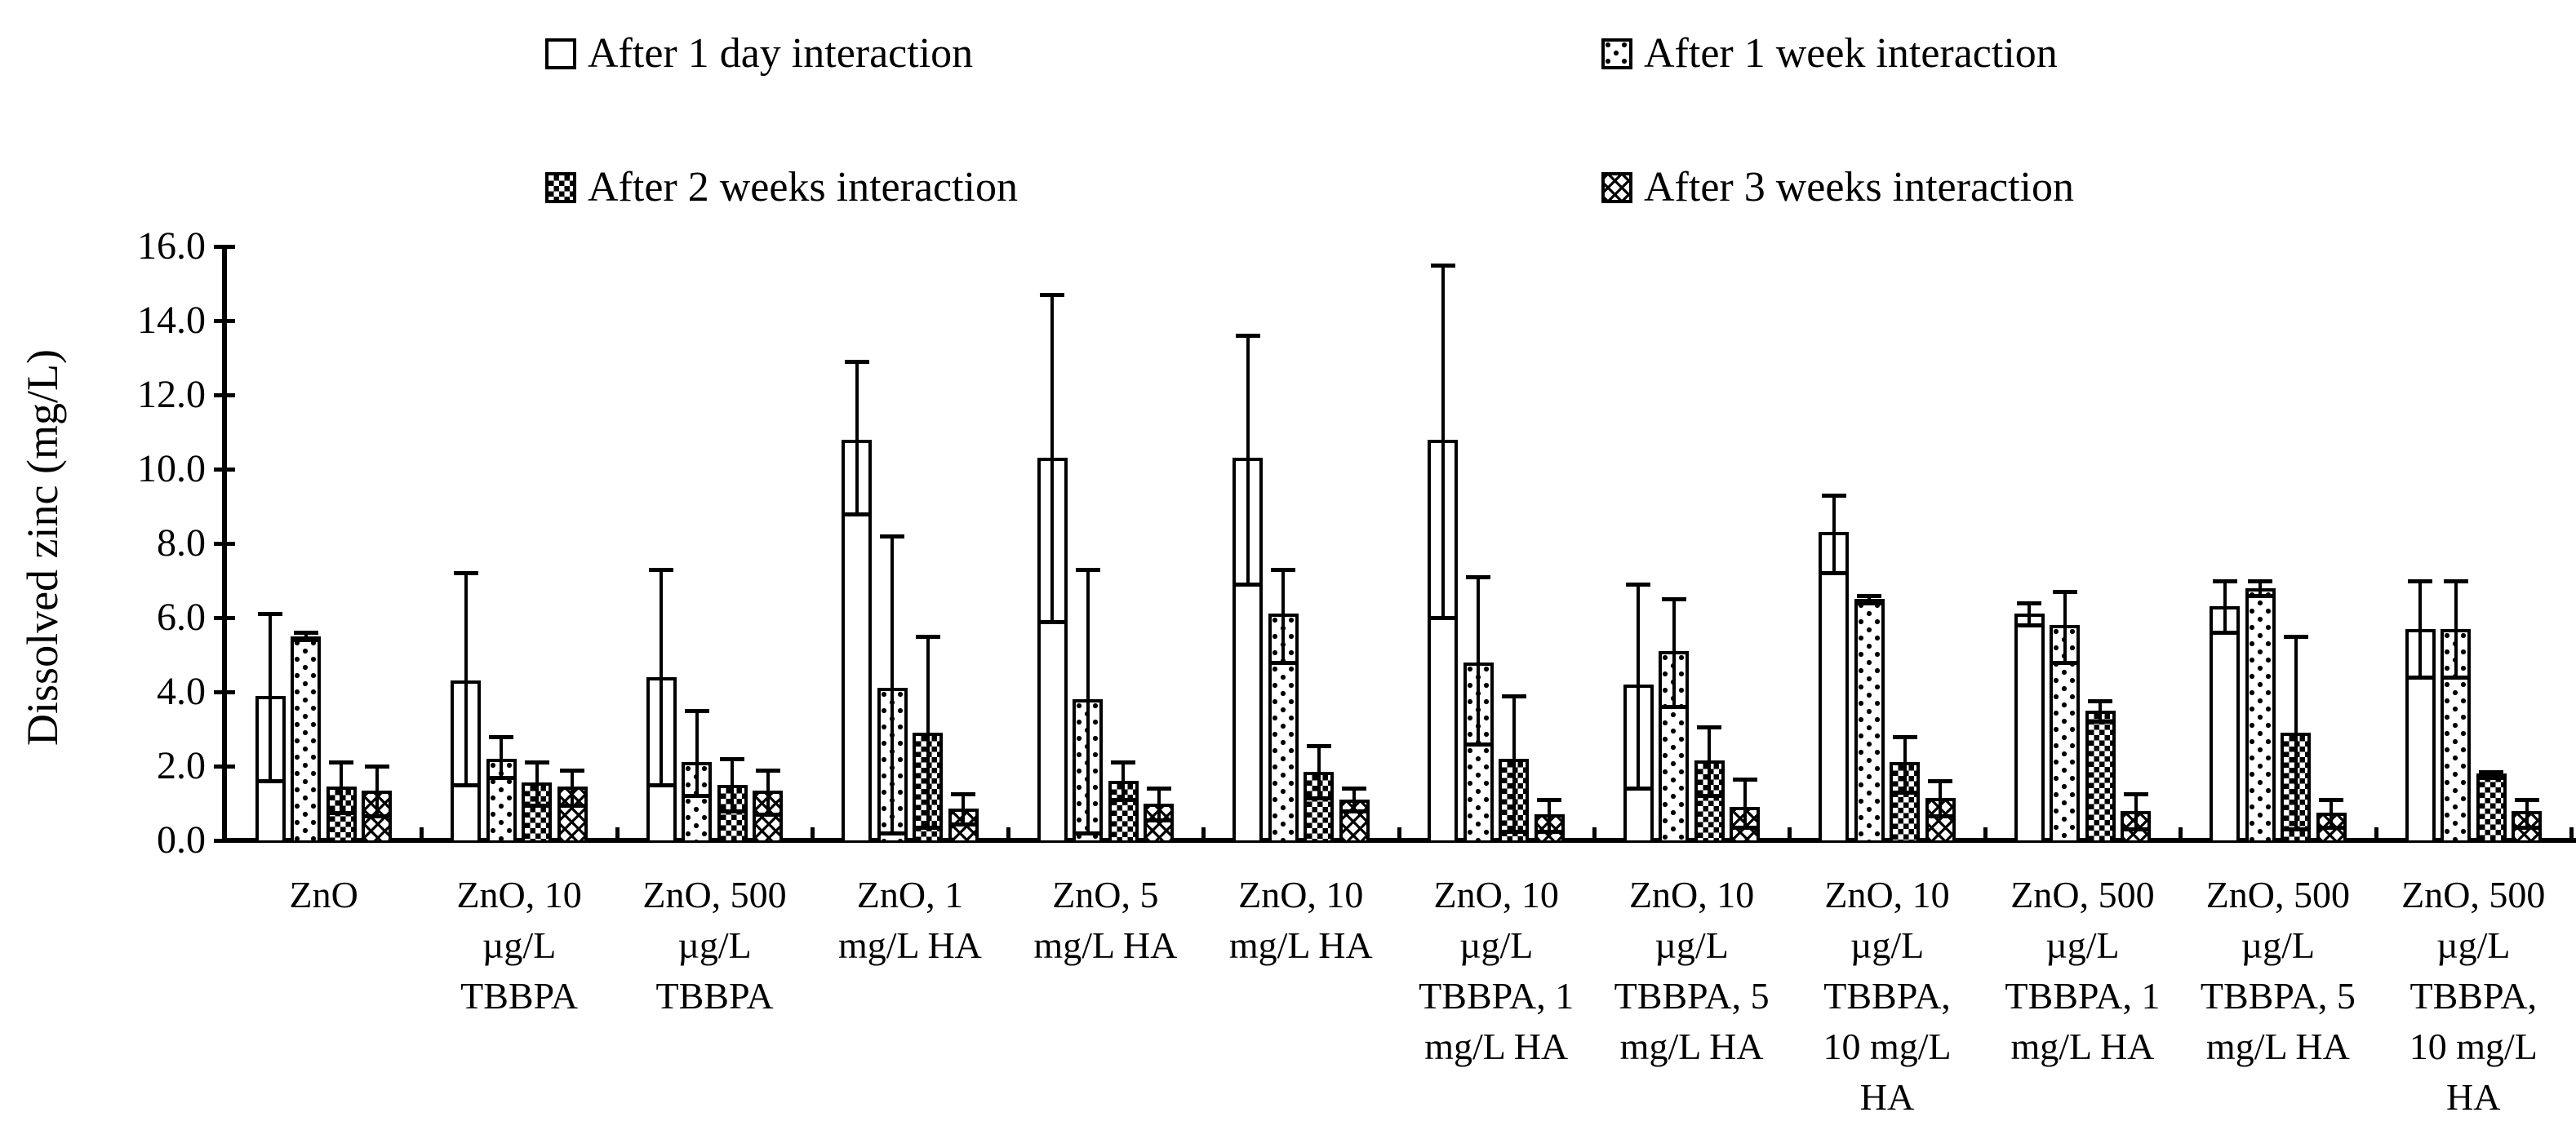 The height and width of the screenshot is (1139, 2576). I want to click on legend-item-crosshatch: After 3 weeks interaction, so click(1837, 187).